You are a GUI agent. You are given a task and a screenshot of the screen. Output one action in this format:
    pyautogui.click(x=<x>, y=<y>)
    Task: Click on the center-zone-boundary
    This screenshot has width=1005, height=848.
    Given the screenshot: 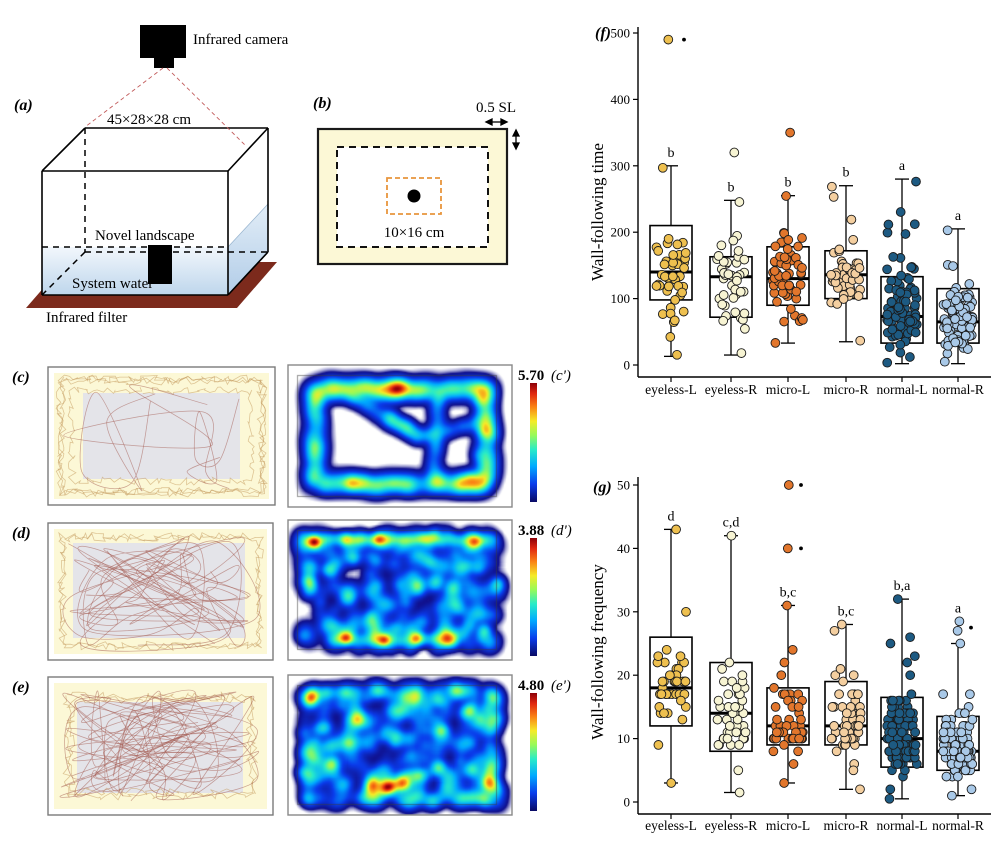 What is the action you would take?
    pyautogui.click(x=414, y=196)
    